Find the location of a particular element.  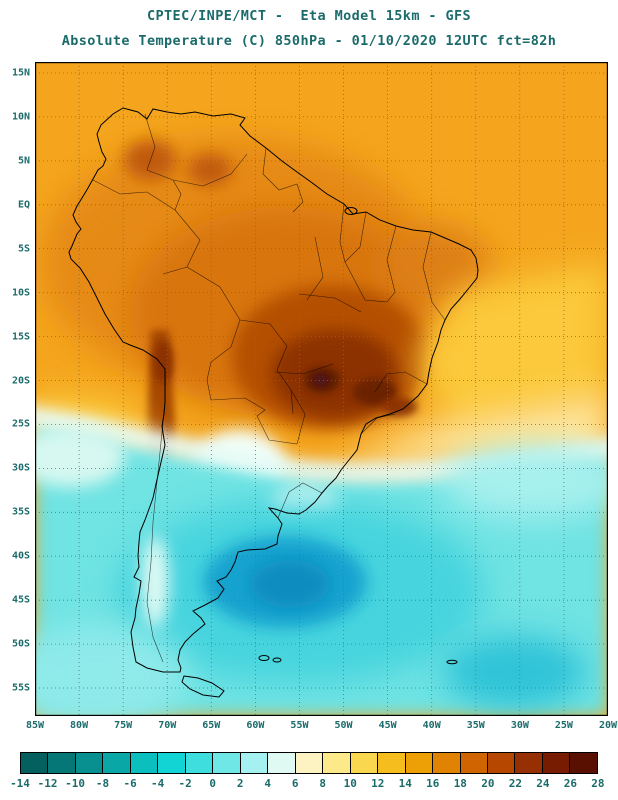

lon-tick-label: 35W is located at coordinates (475, 725).